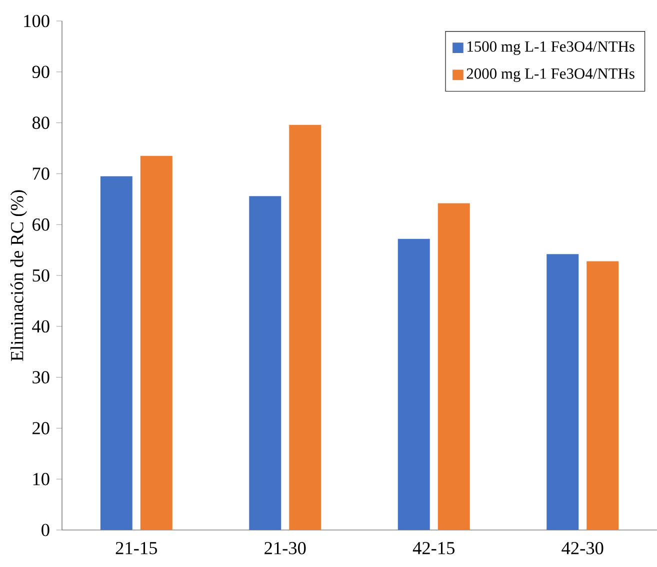  What do you see at coordinates (551, 48) in the screenshot?
I see `legend-label: 1500 mg L-1 Fe3O4/NTHs` at bounding box center [551, 48].